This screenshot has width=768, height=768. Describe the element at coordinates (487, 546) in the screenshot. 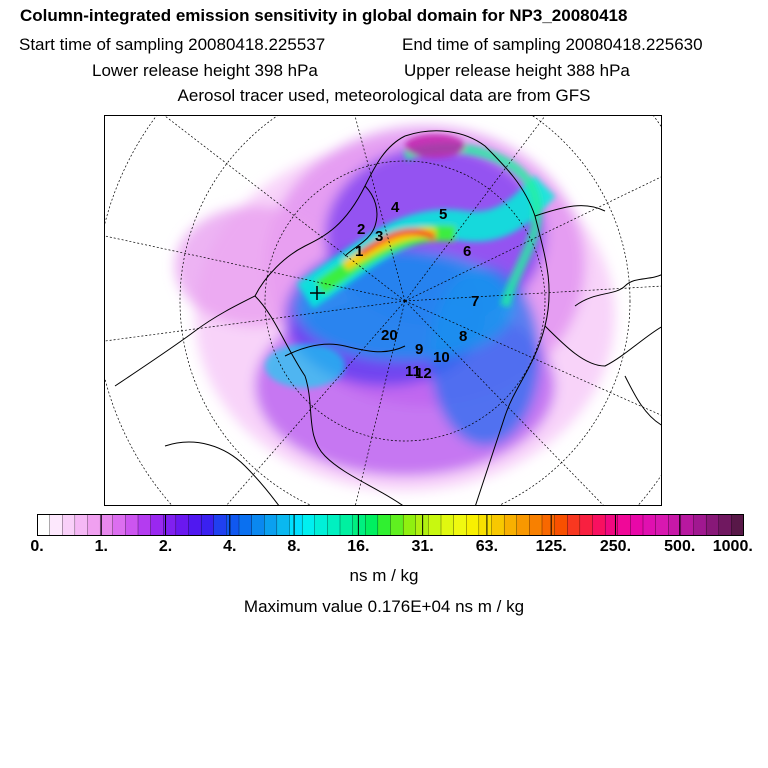

I see `colorbar-tick-label: 63.` at that location.